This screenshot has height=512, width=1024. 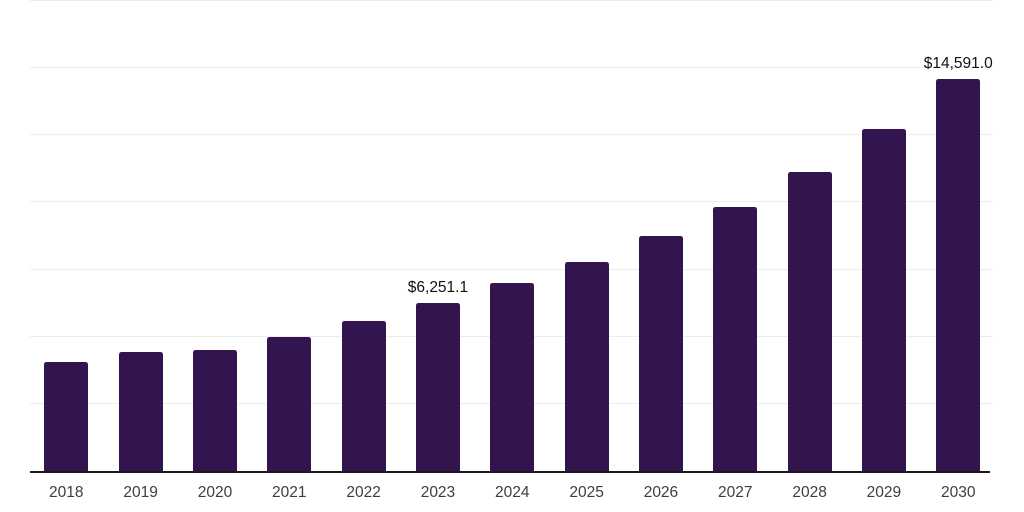 I want to click on x-axis-line, so click(x=510, y=472).